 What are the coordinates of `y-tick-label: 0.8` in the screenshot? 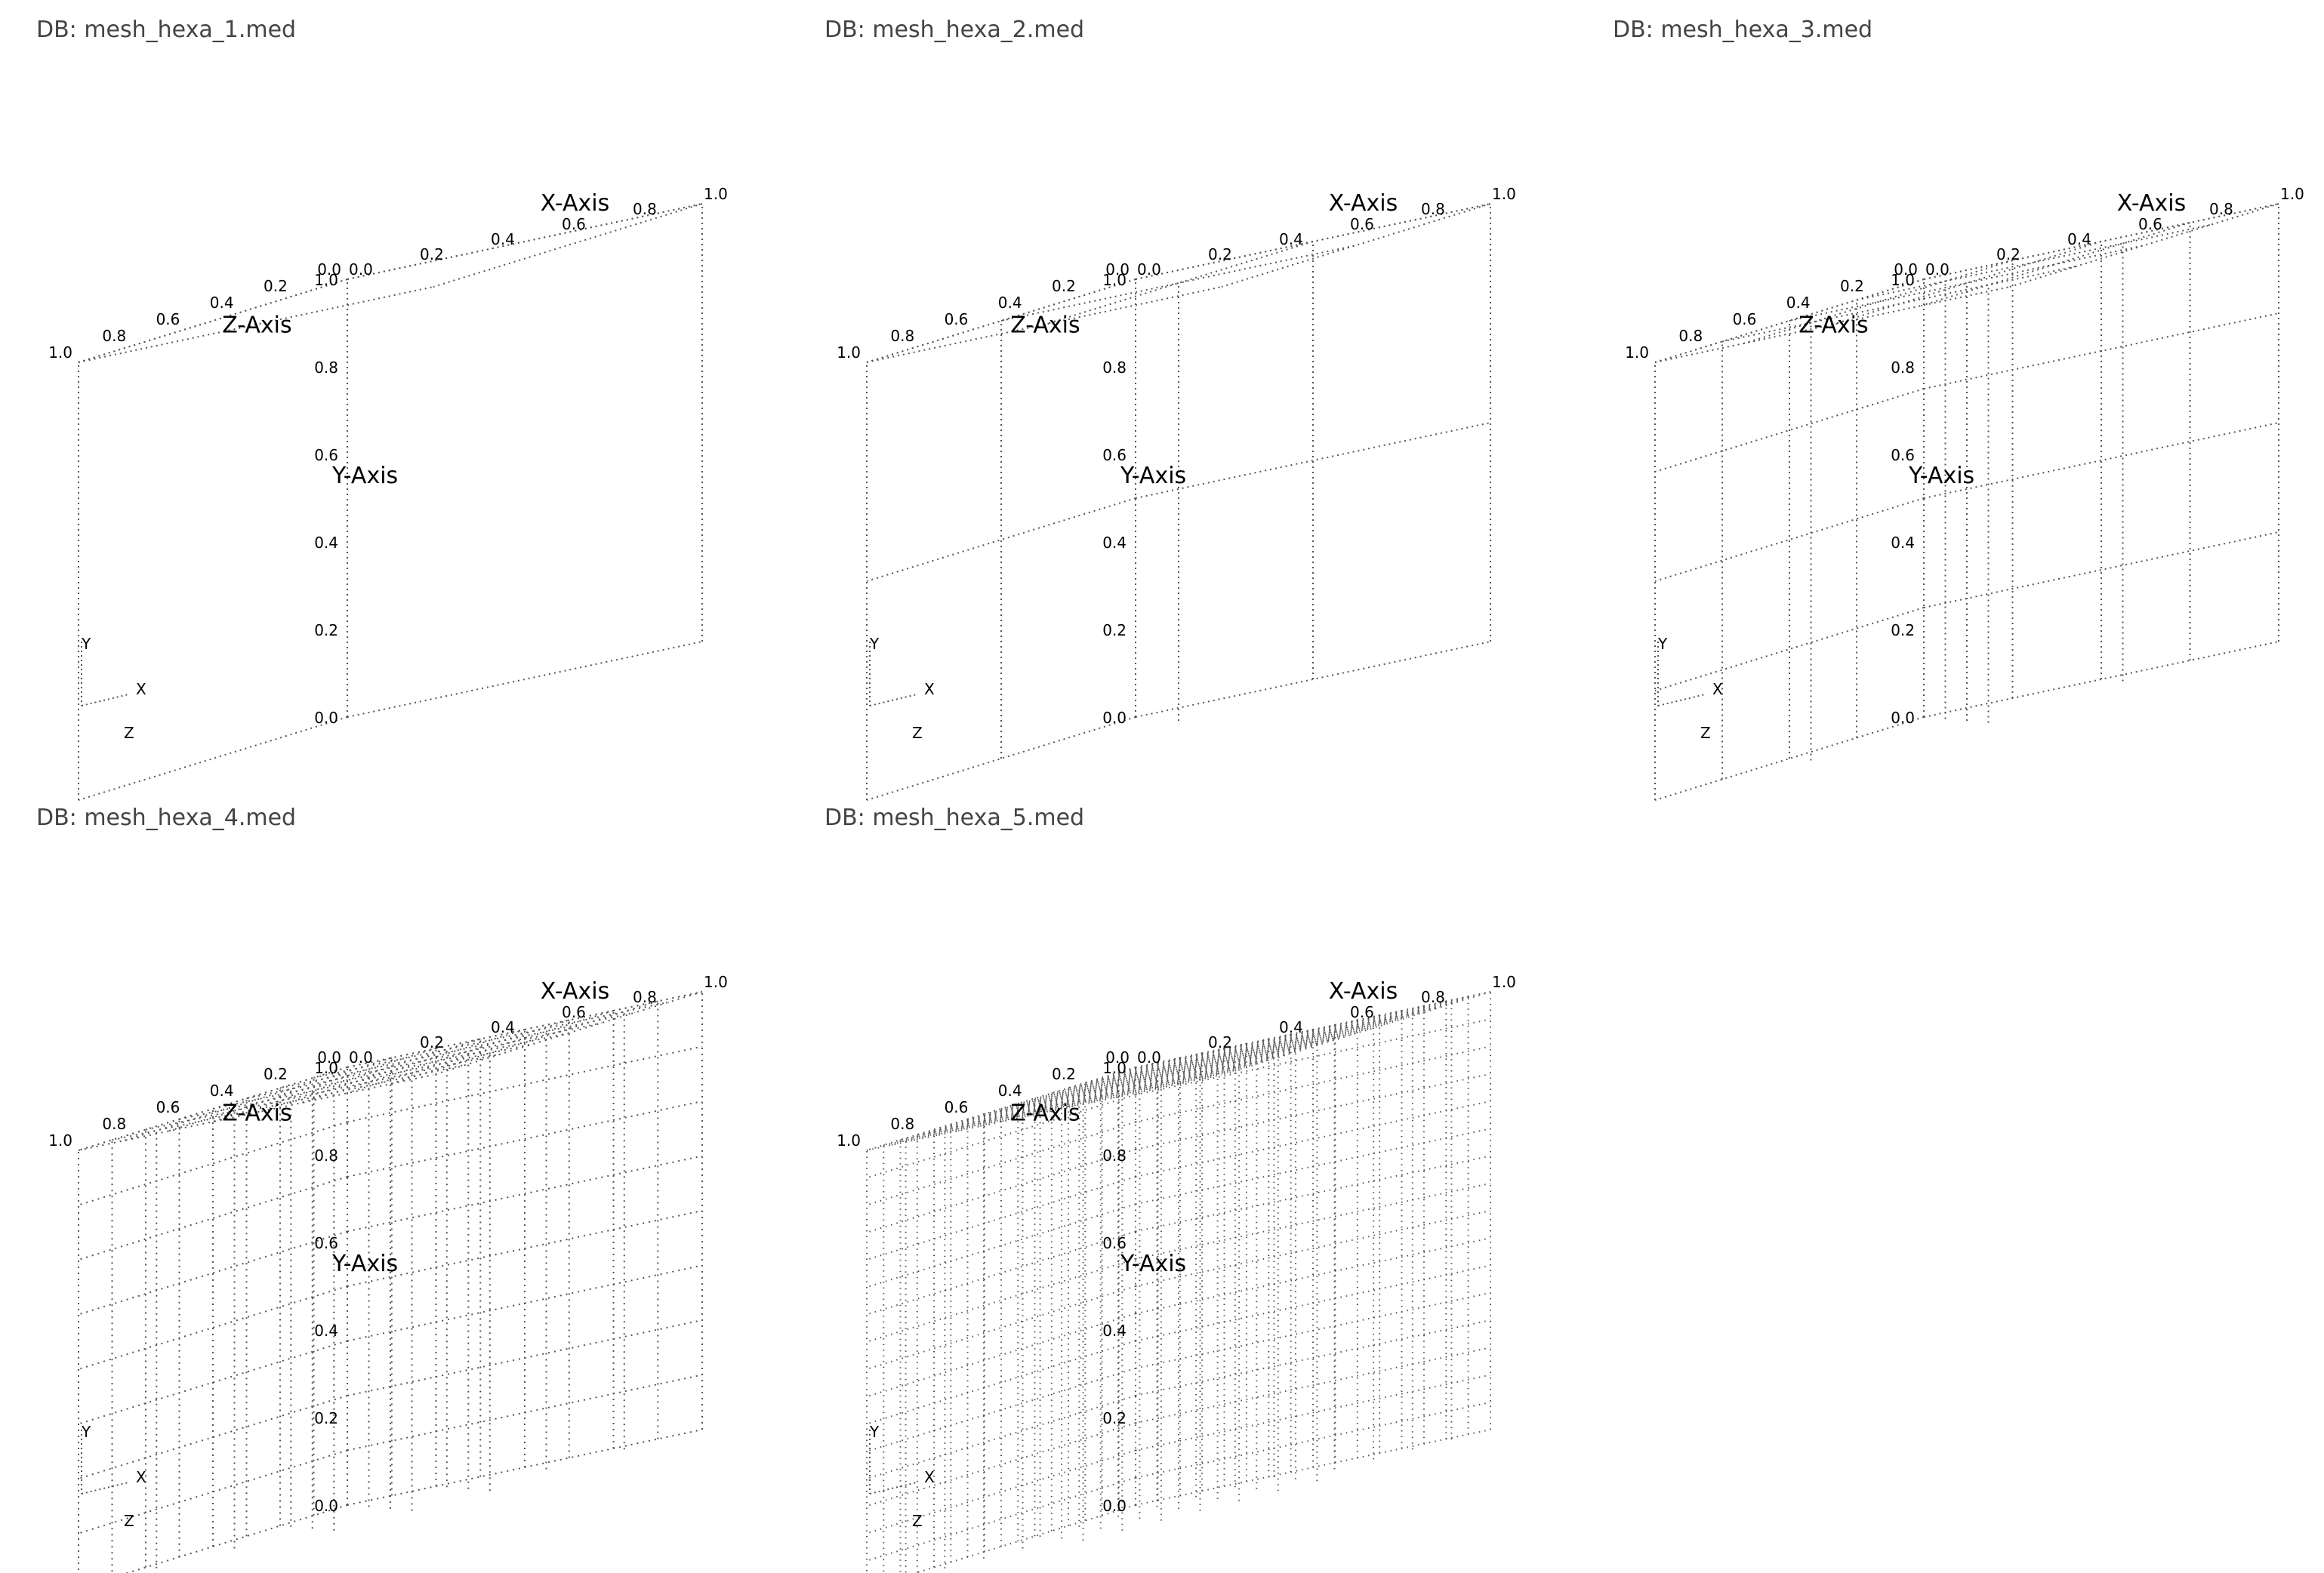 It's located at (1903, 368).